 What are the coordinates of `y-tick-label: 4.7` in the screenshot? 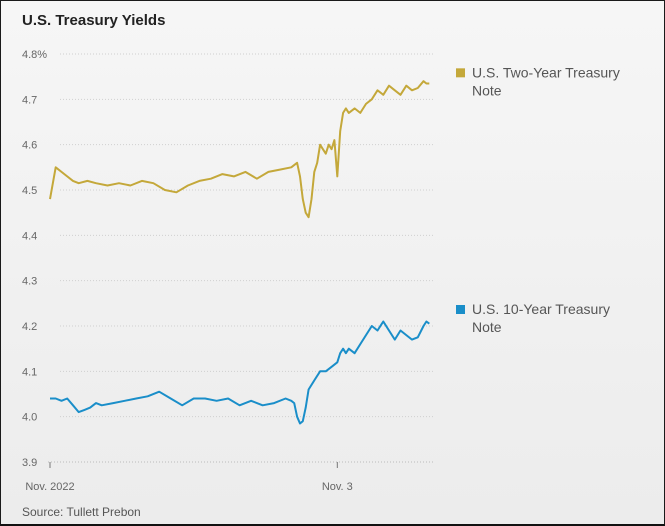 It's located at (29, 100).